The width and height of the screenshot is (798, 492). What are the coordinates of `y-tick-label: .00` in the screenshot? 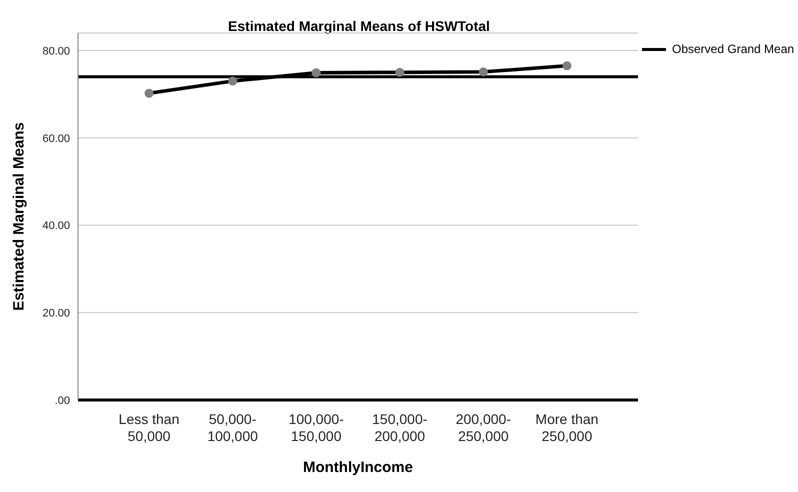 It's located at (62, 400).